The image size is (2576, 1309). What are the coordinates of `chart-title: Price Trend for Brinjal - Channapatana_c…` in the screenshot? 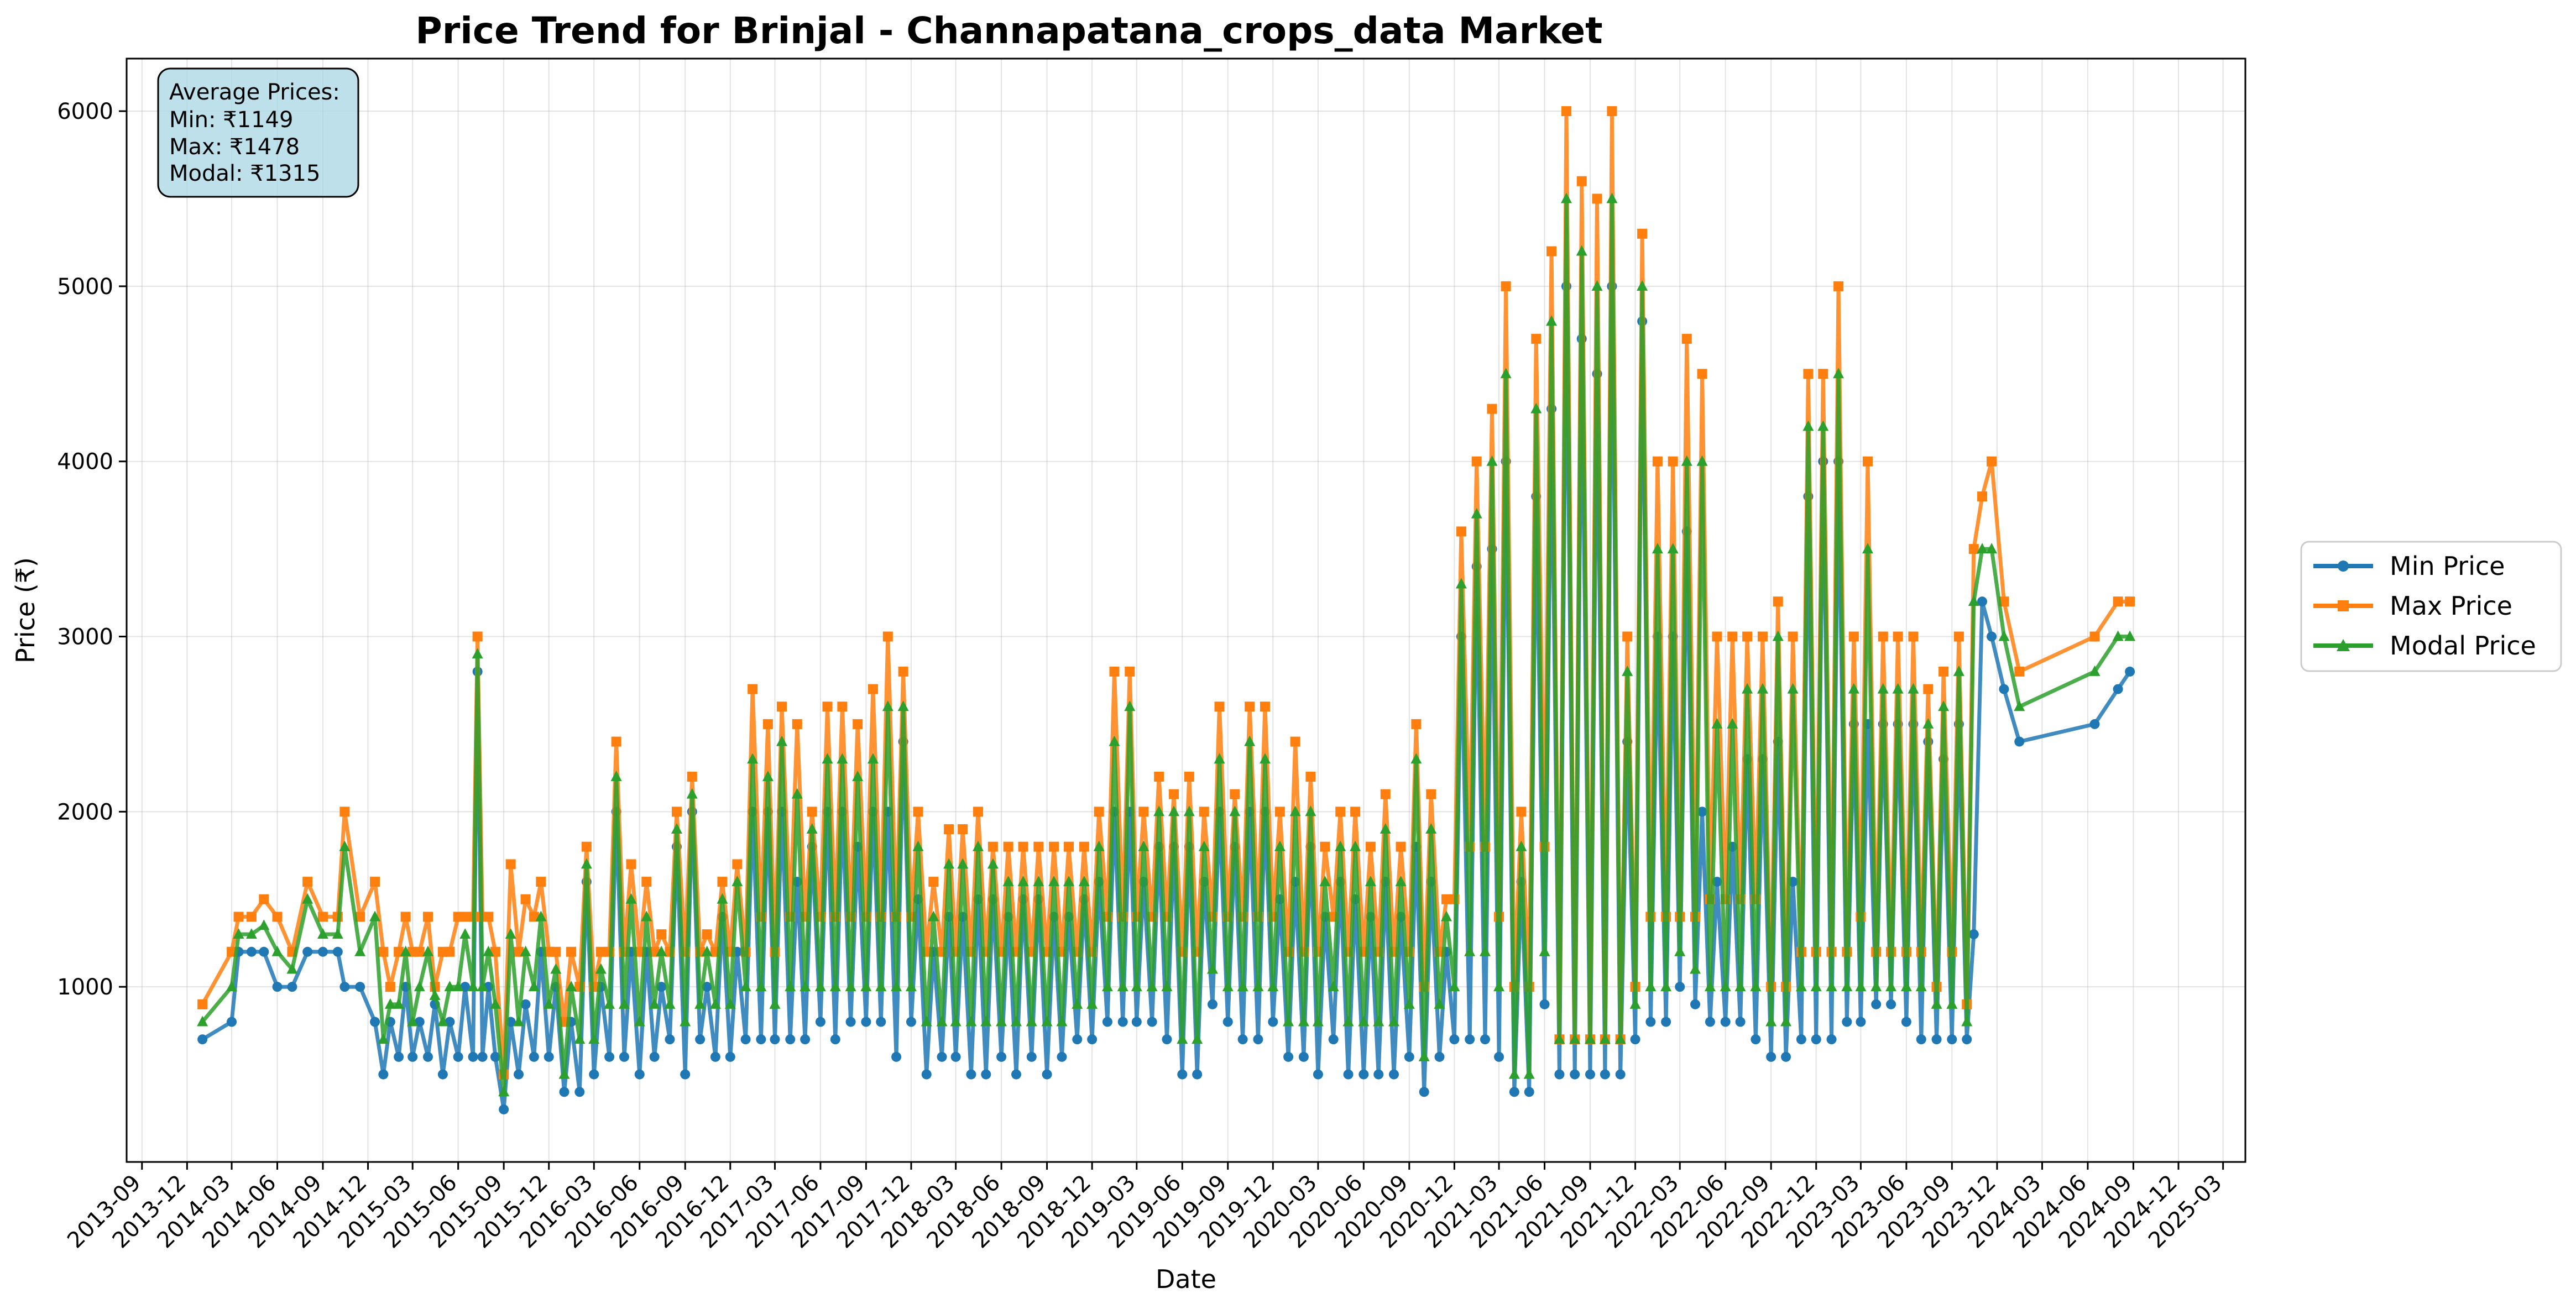 It's located at (1008, 30).